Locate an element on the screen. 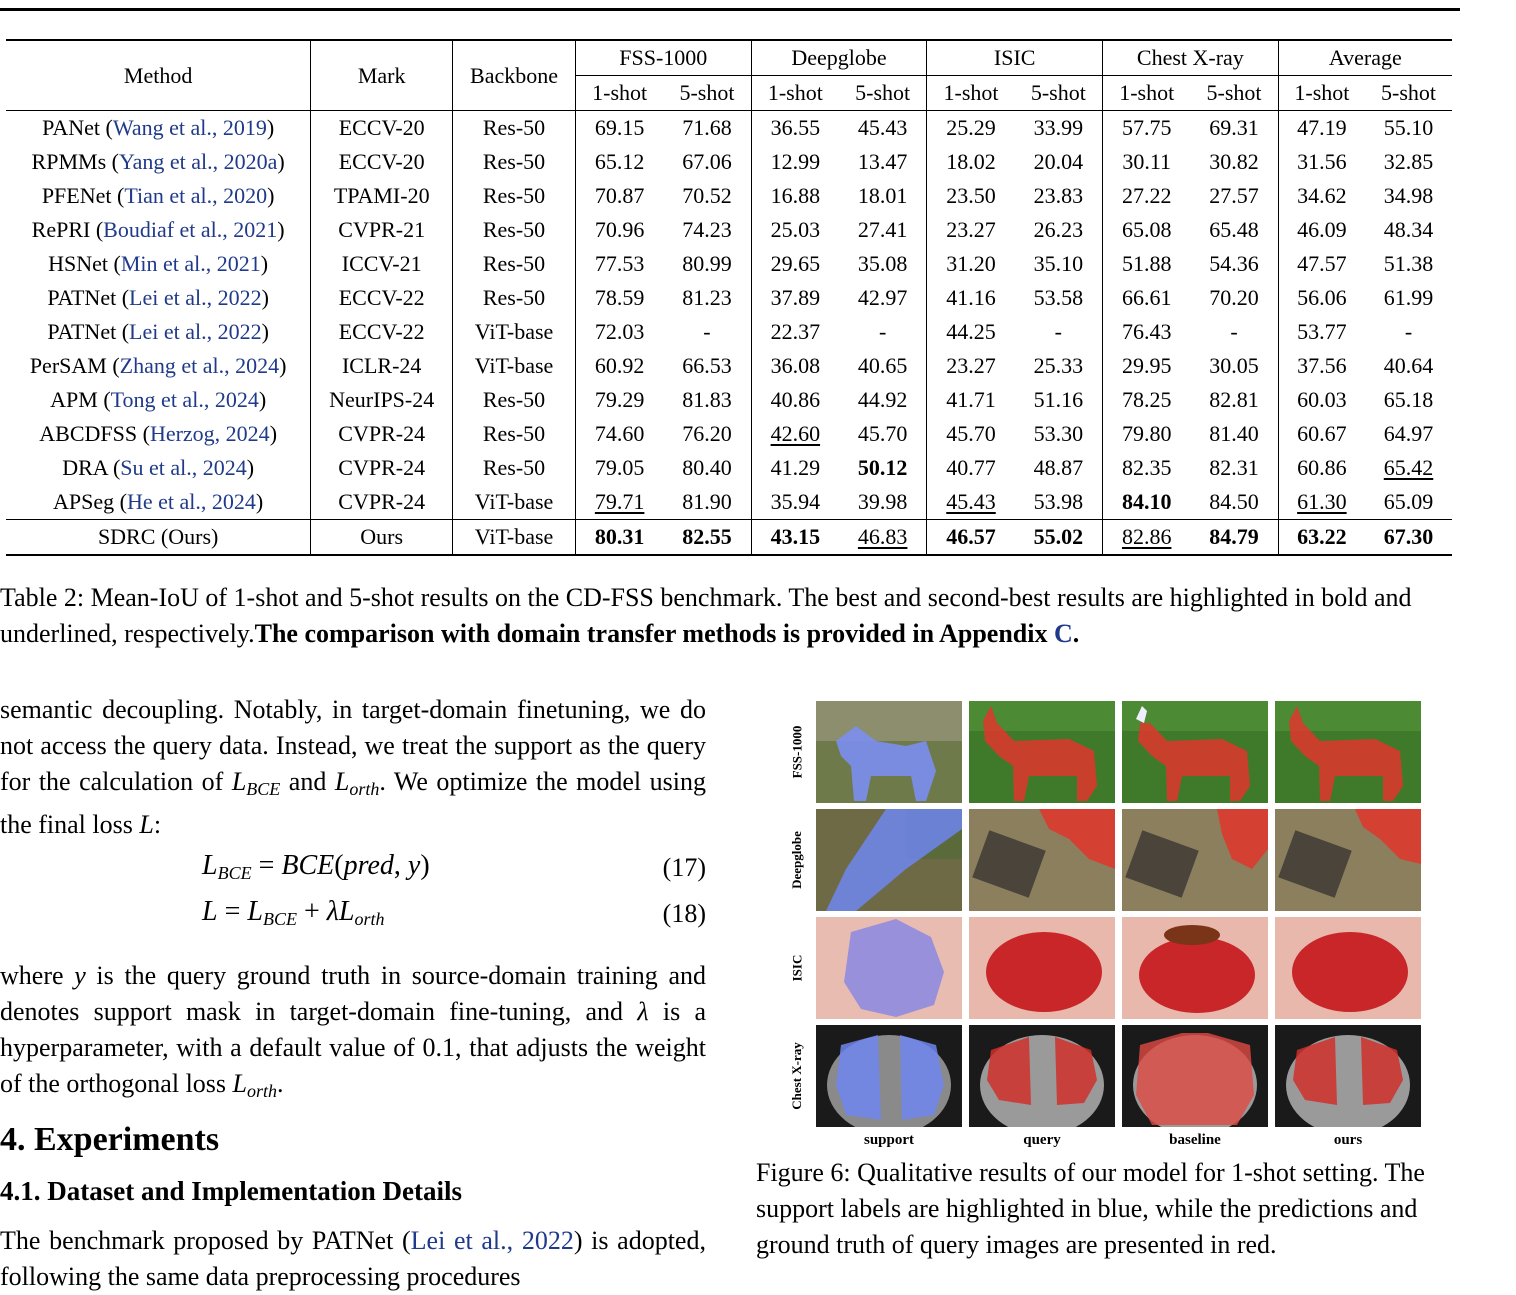  value-cell: 42.97 is located at coordinates (883, 298).